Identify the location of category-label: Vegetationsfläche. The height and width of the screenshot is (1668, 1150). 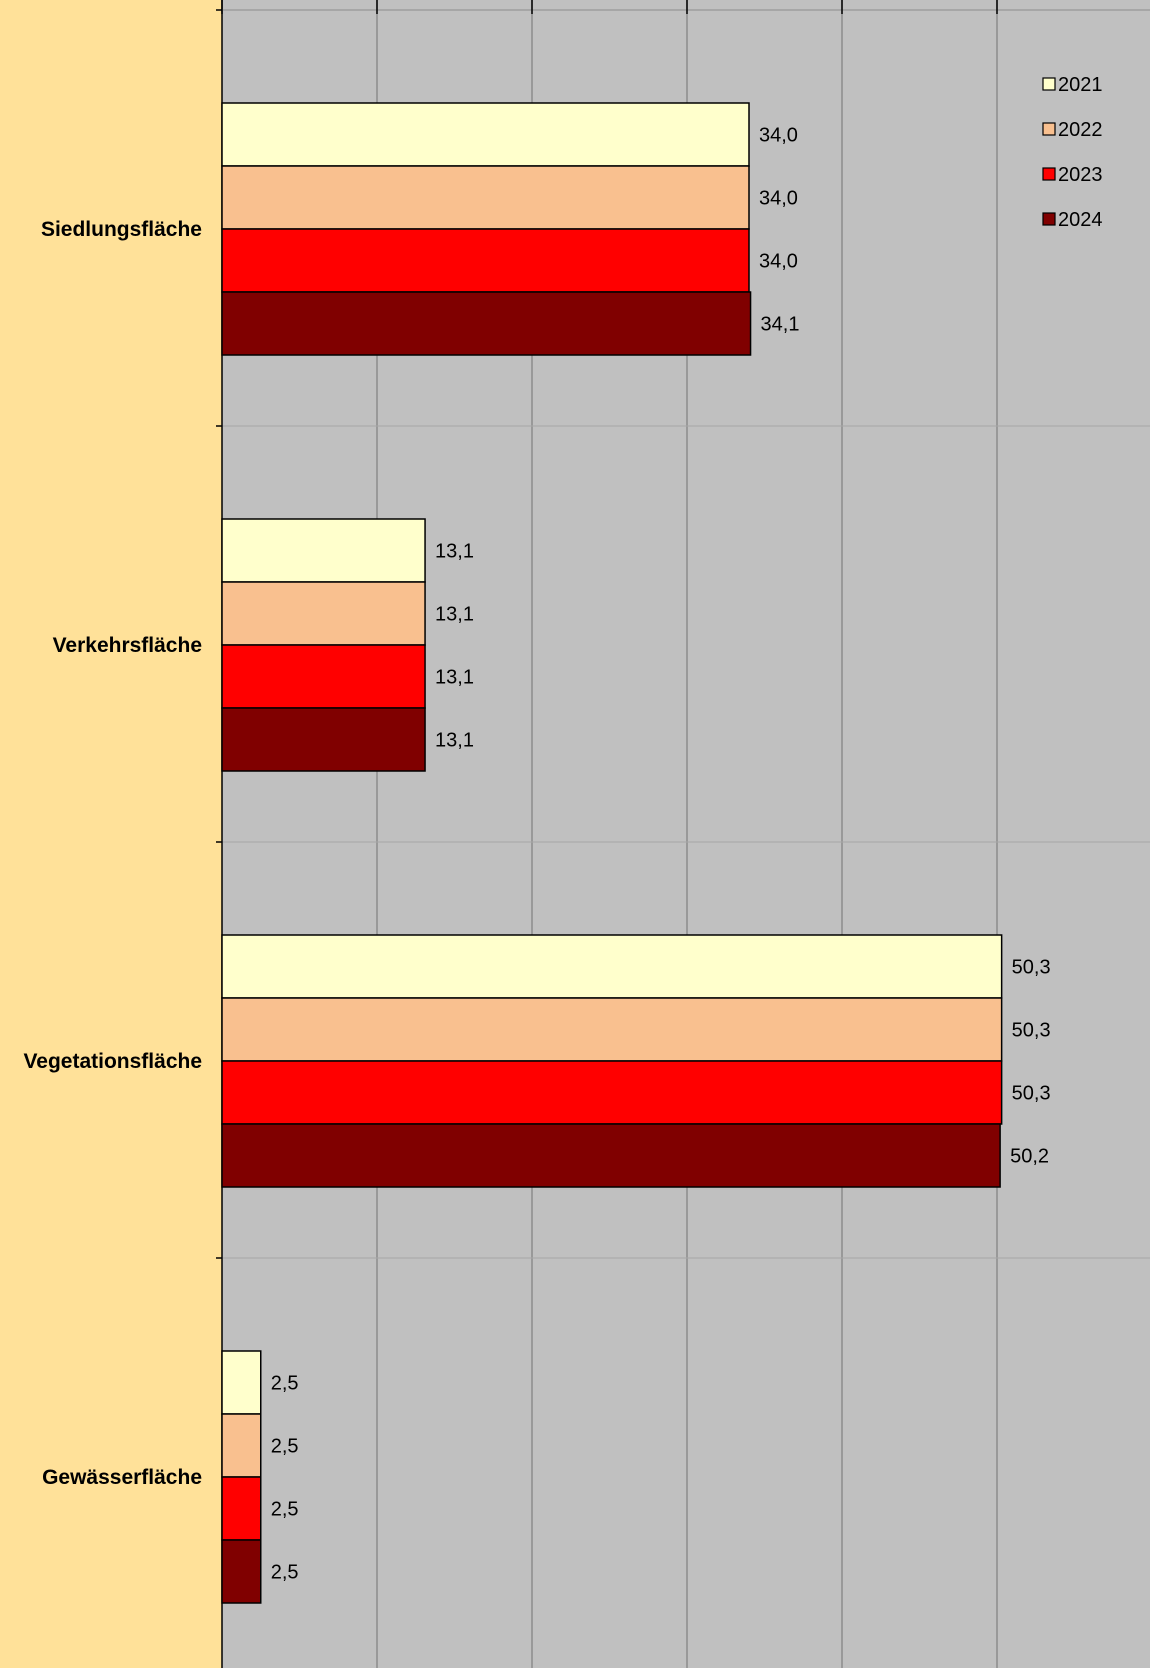
(112, 1061).